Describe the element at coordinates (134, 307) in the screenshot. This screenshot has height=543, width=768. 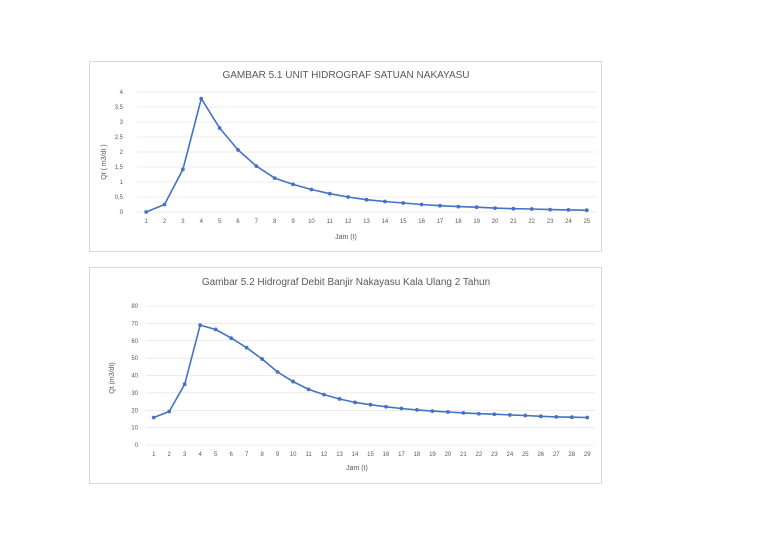
I see `chart-2-ytick-label: 80` at that location.